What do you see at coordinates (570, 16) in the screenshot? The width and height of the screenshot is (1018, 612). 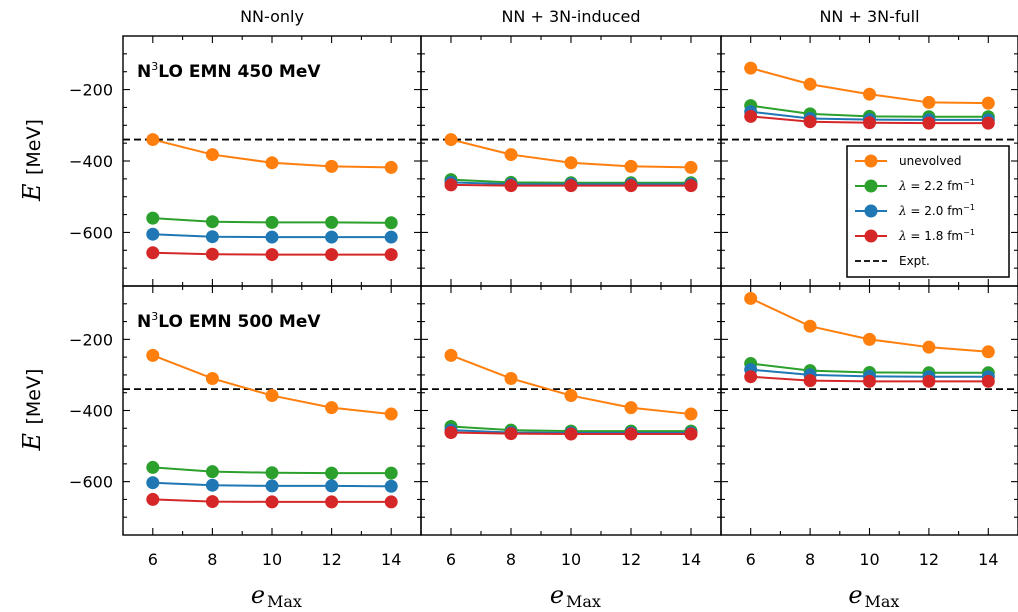 I see `column-title: NN + 3N-induced` at bounding box center [570, 16].